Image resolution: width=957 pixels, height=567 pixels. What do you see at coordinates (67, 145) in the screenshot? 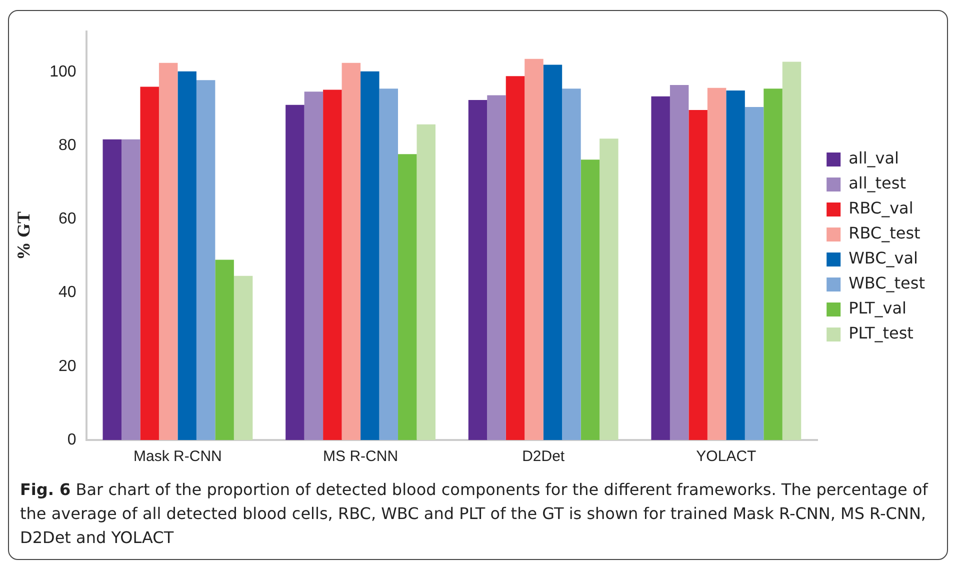
I see `y-tick-label: 80` at bounding box center [67, 145].